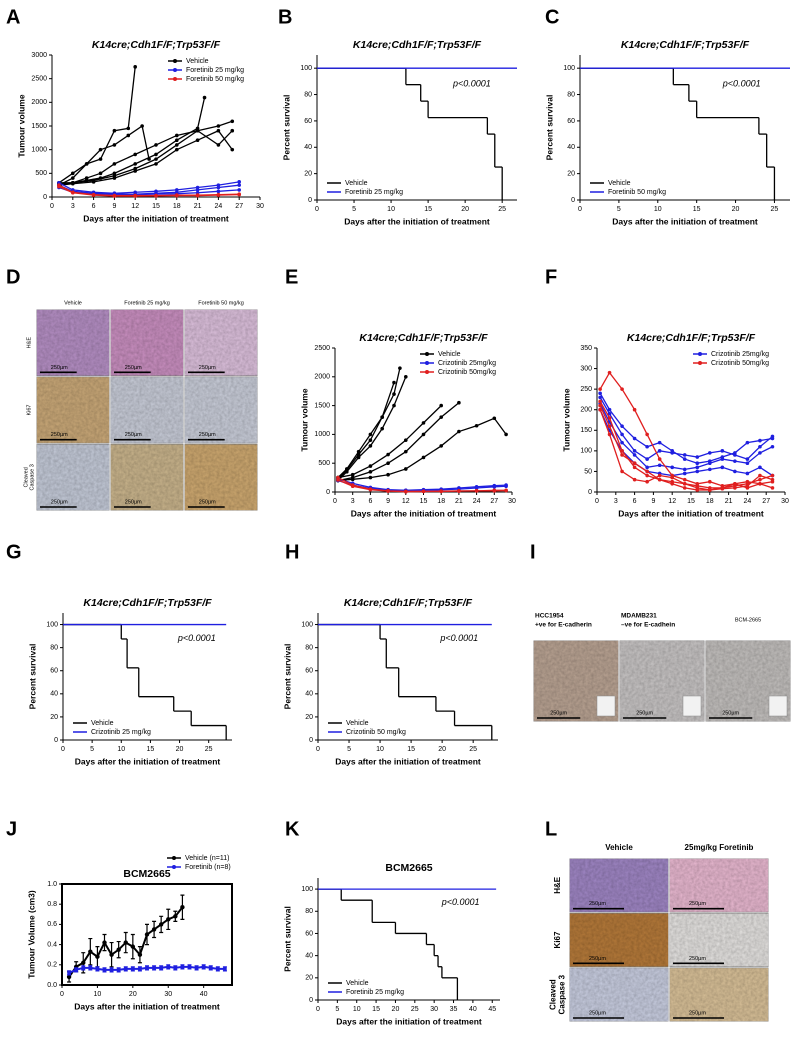 The width and height of the screenshot is (800, 1049). What do you see at coordinates (616, 501) in the screenshot?
I see `x-tick-label: 3` at bounding box center [616, 501].